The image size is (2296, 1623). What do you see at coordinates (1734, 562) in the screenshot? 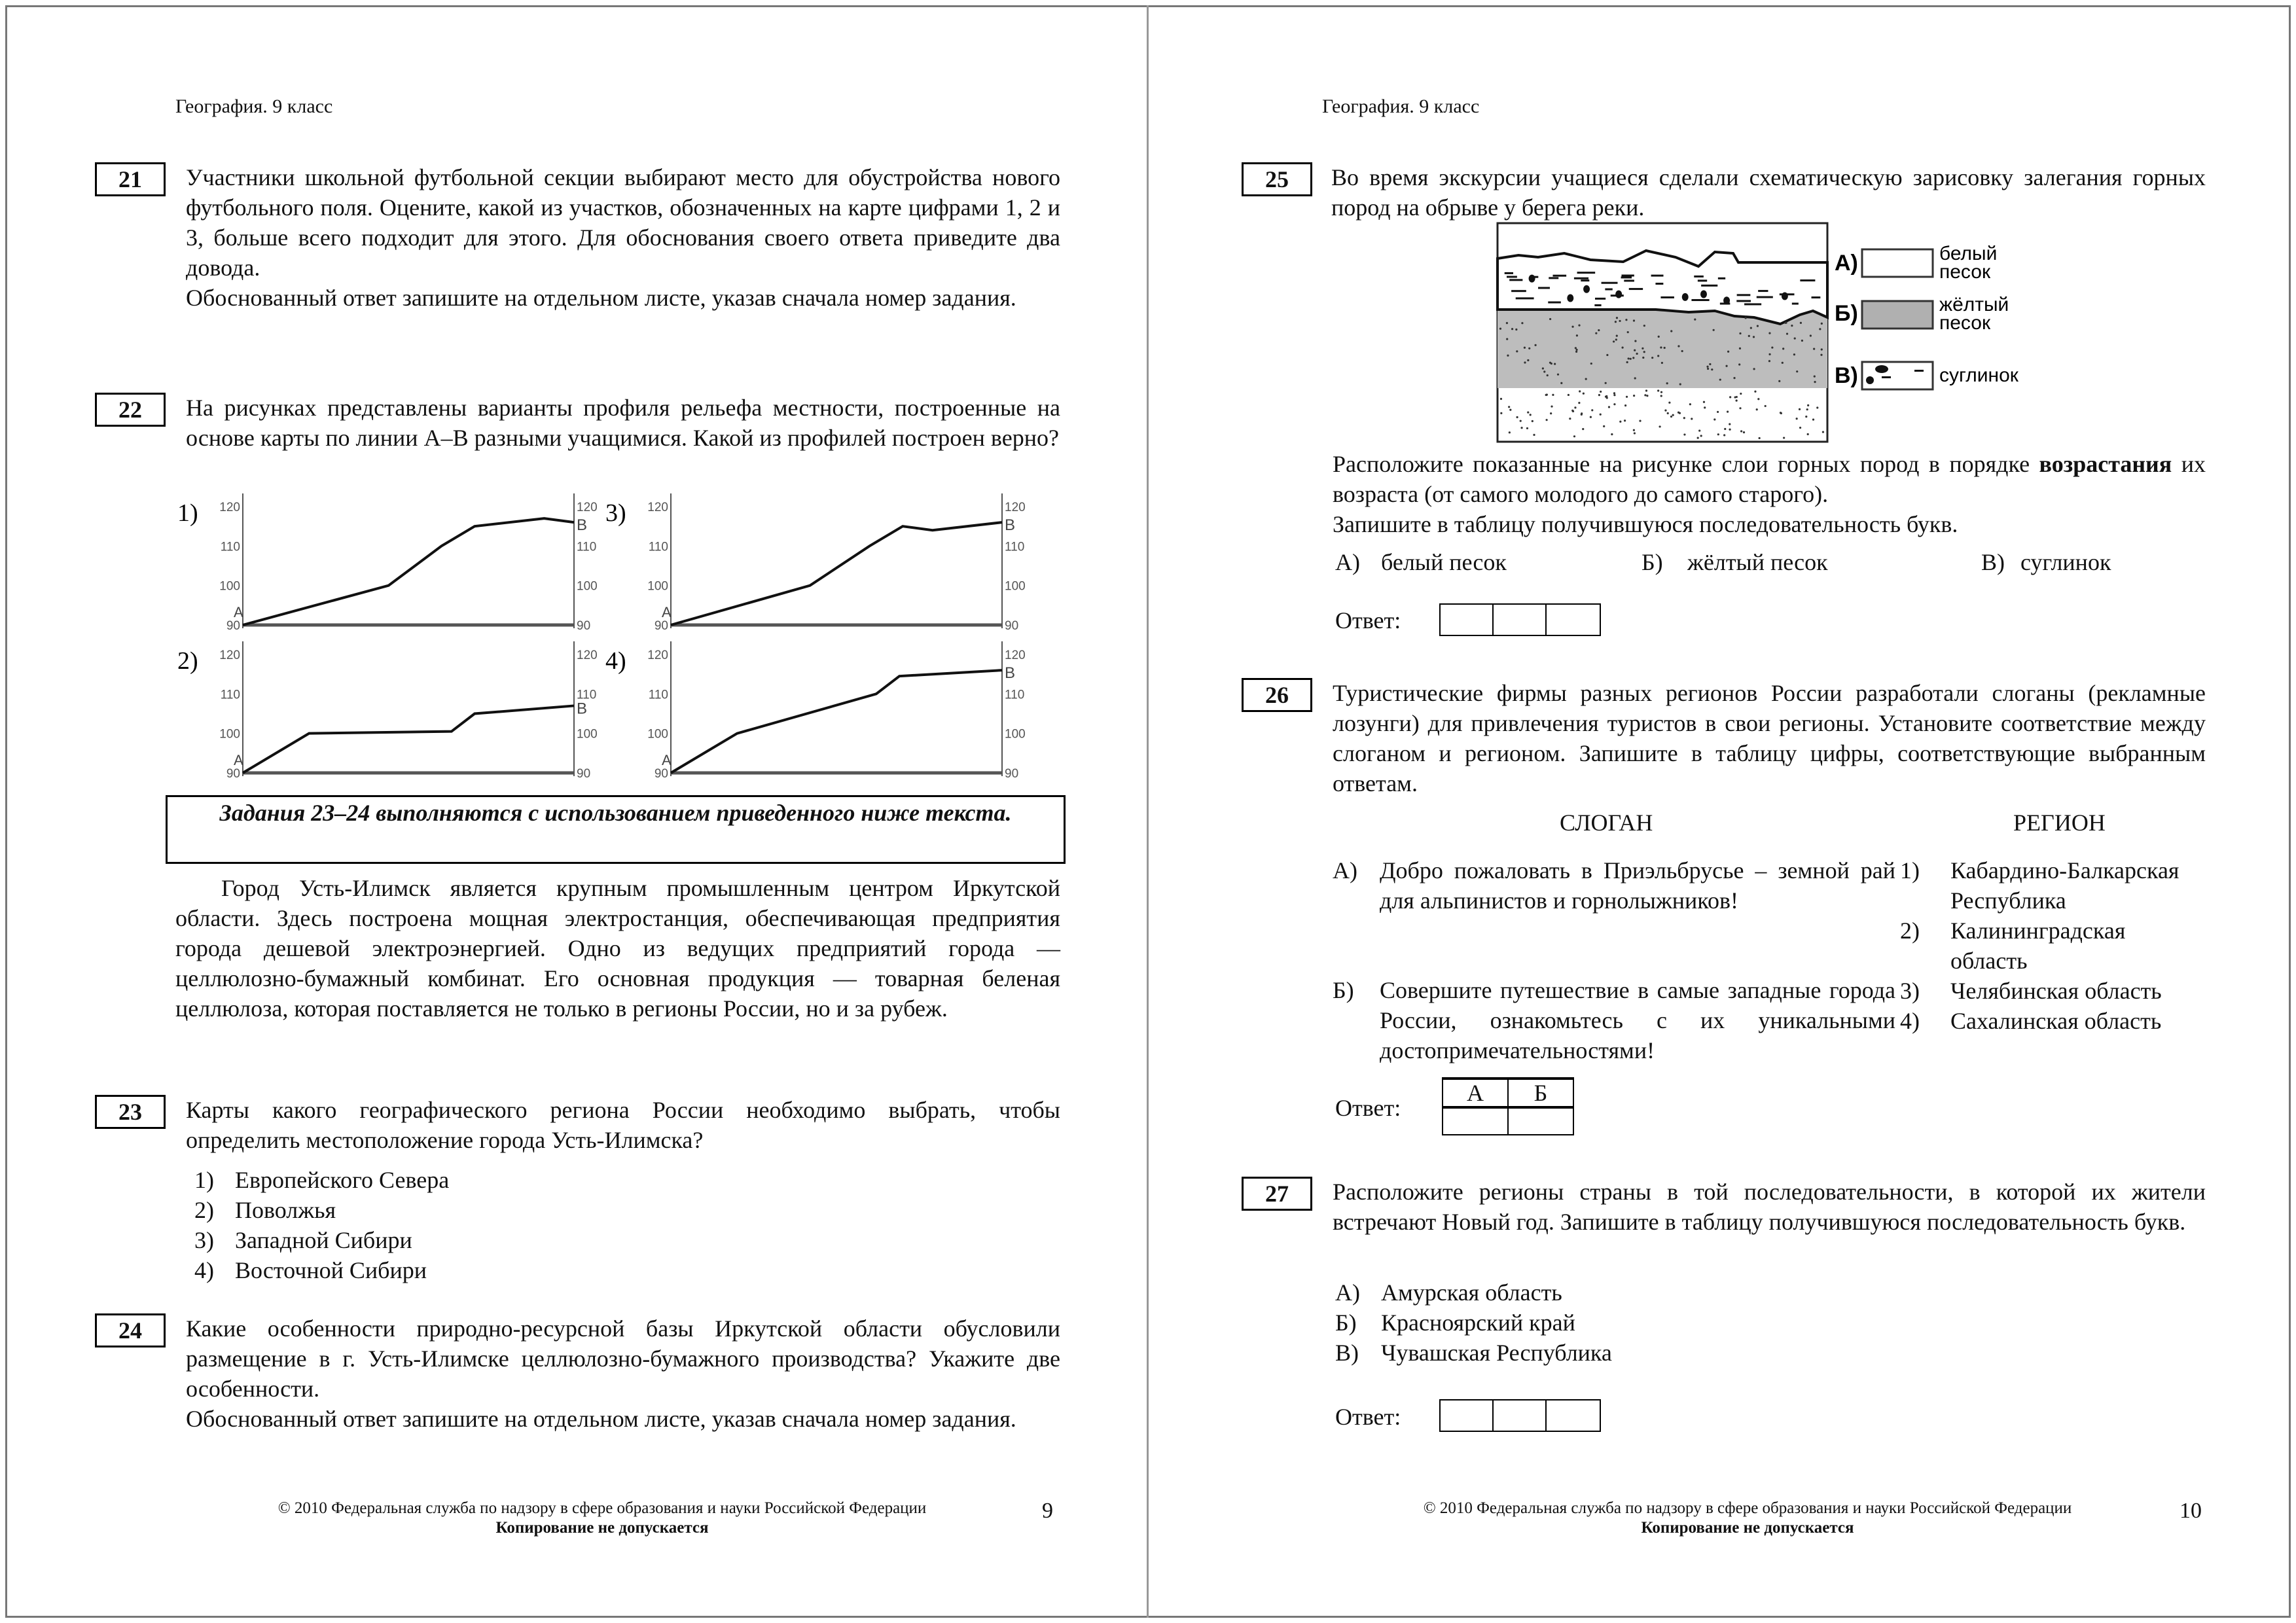
I see `option: Б) жёлтый песок` at bounding box center [1734, 562].